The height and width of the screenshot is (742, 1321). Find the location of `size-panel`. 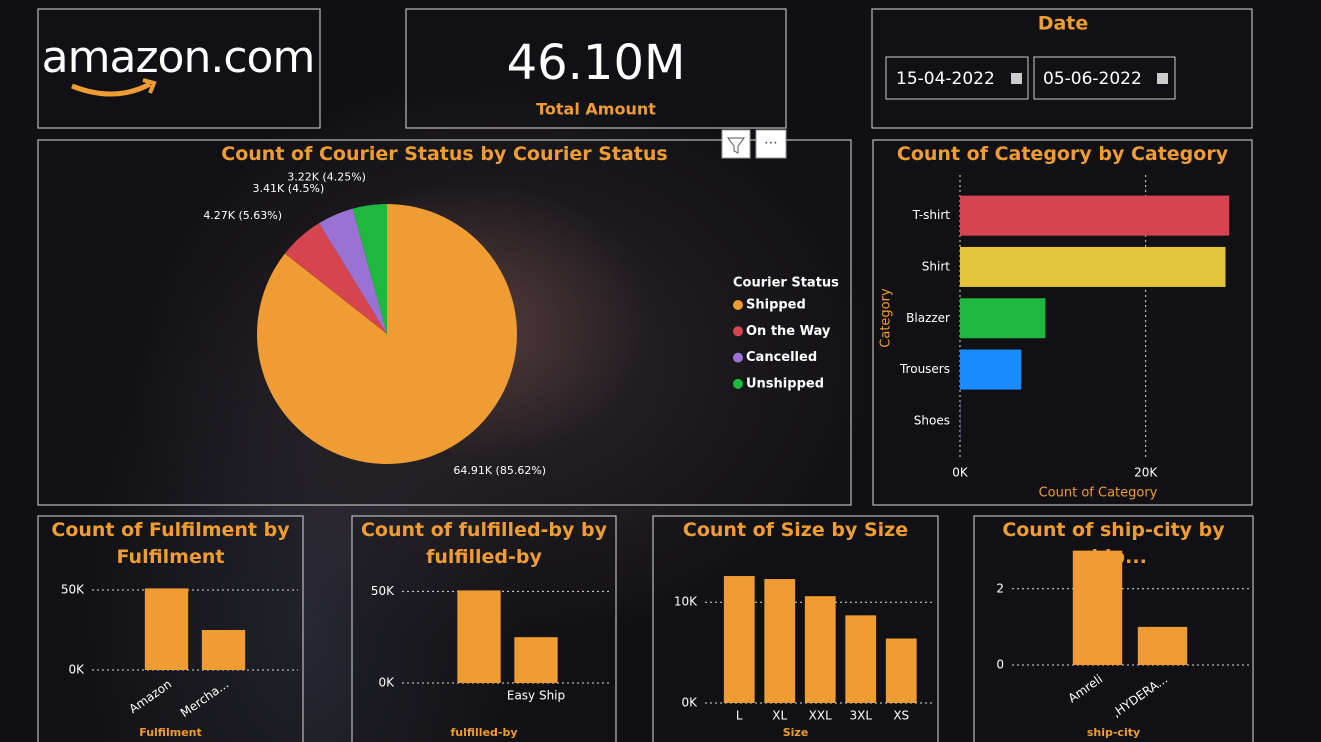

size-panel is located at coordinates (795, 628).